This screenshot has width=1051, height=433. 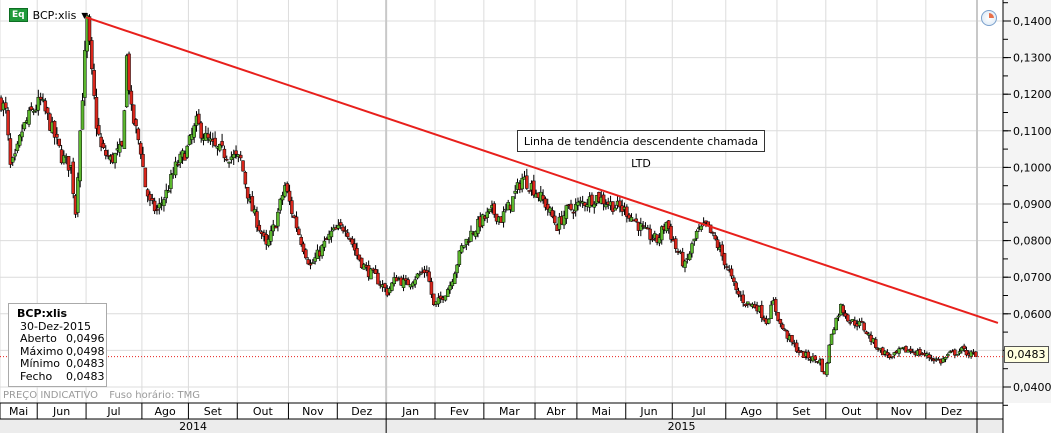 What do you see at coordinates (1027, 216) in the screenshot?
I see `price-axis-background` at bounding box center [1027, 216].